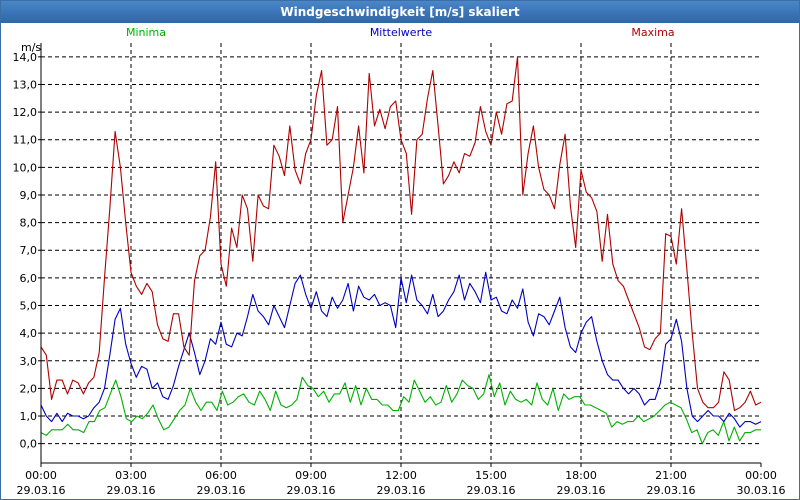 The height and width of the screenshot is (500, 800). I want to click on y-tick-label: 7,0, so click(29, 250).